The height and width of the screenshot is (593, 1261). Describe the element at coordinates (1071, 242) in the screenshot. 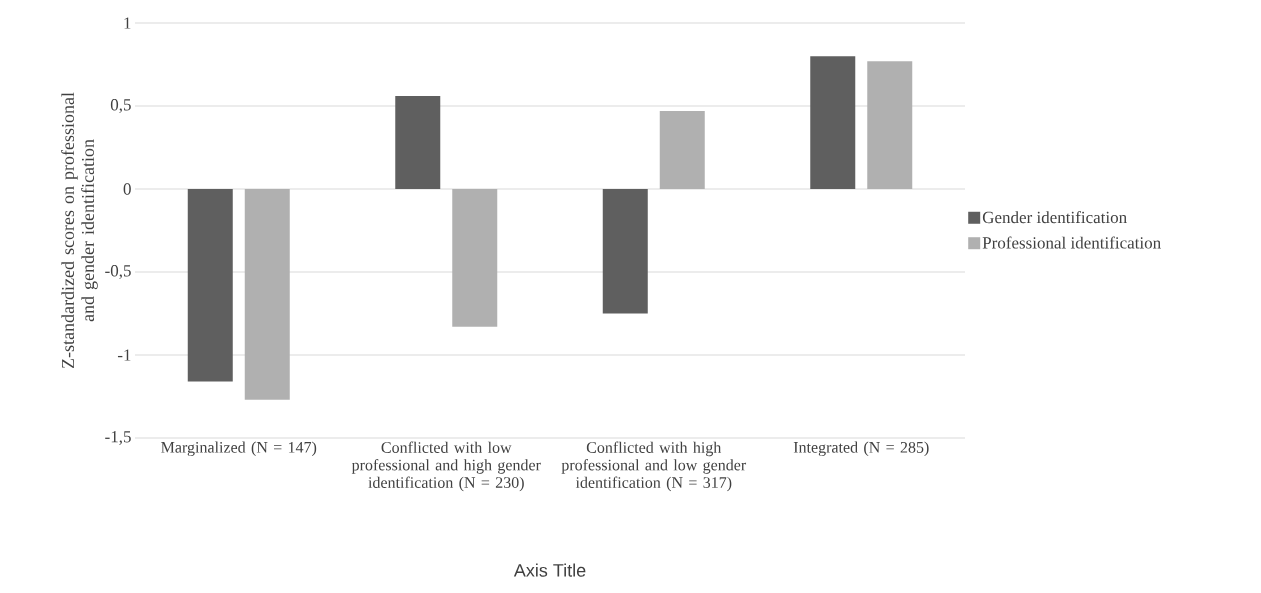

I see `legend-label: Professional identification` at that location.